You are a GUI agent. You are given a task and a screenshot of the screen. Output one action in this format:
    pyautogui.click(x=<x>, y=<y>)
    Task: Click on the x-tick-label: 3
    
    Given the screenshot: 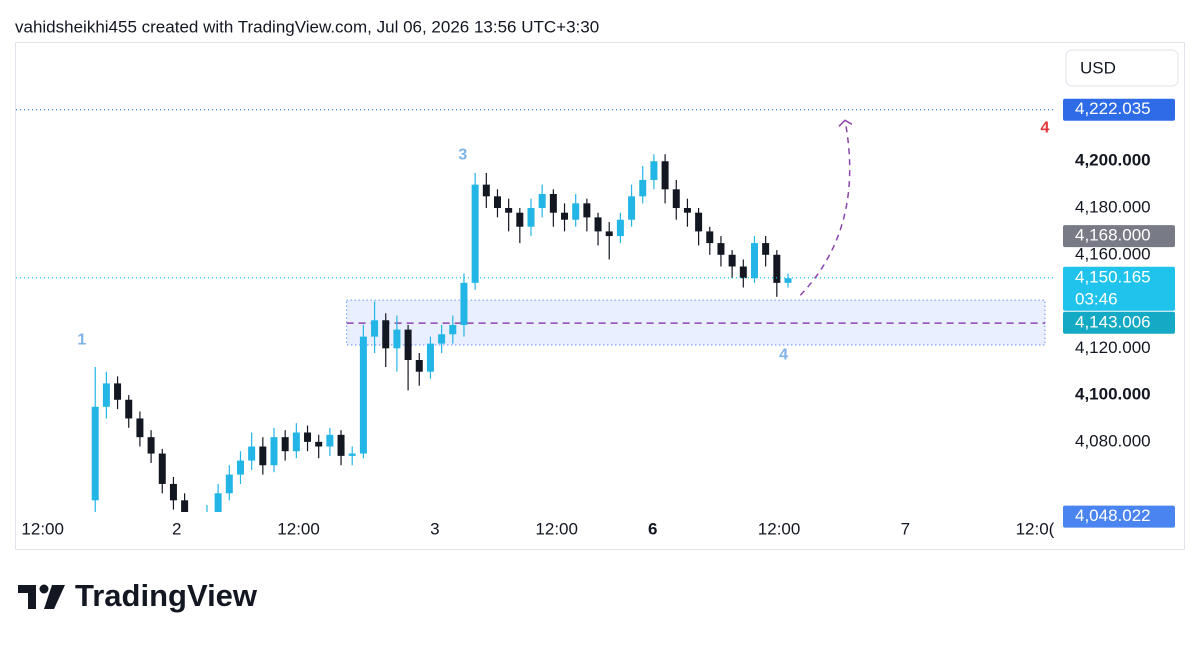 What is the action you would take?
    pyautogui.click(x=434, y=528)
    